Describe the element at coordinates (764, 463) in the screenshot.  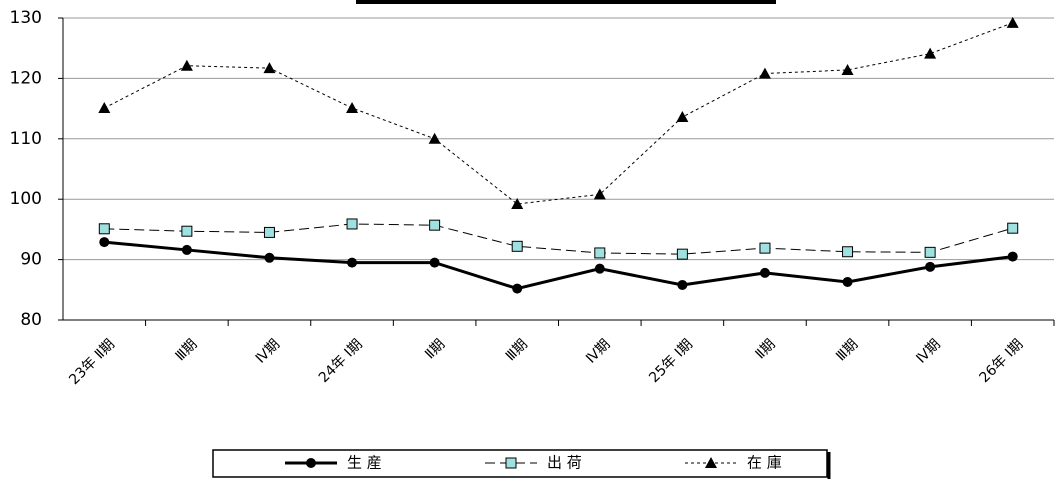
I see `legend-label: 在 庫` at that location.